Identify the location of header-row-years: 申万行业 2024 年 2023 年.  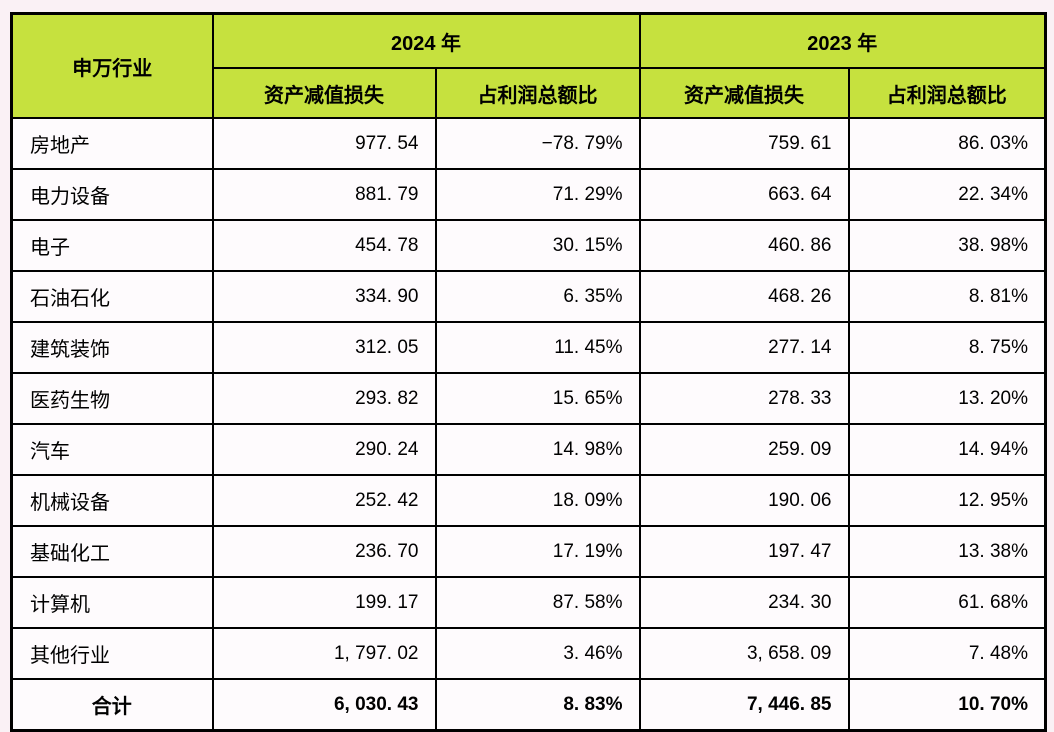
(528, 65).